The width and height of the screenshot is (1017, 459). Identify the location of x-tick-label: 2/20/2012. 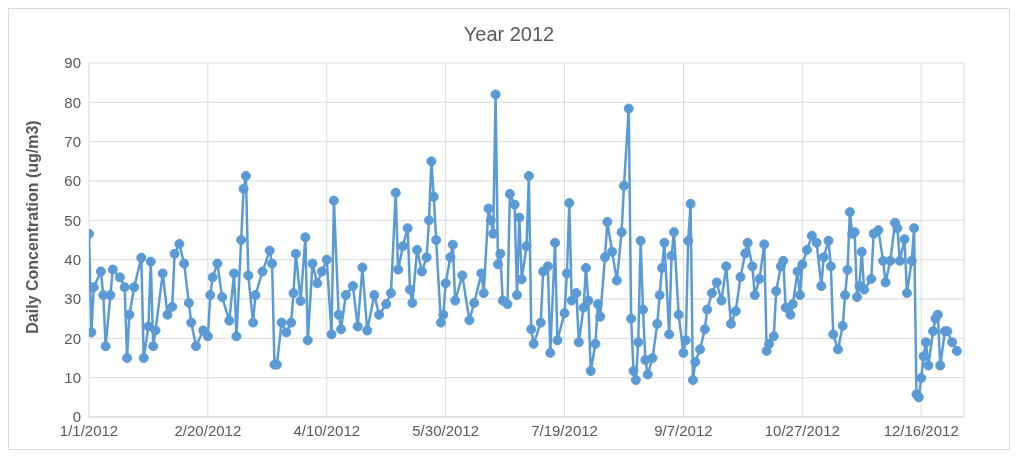
(208, 430).